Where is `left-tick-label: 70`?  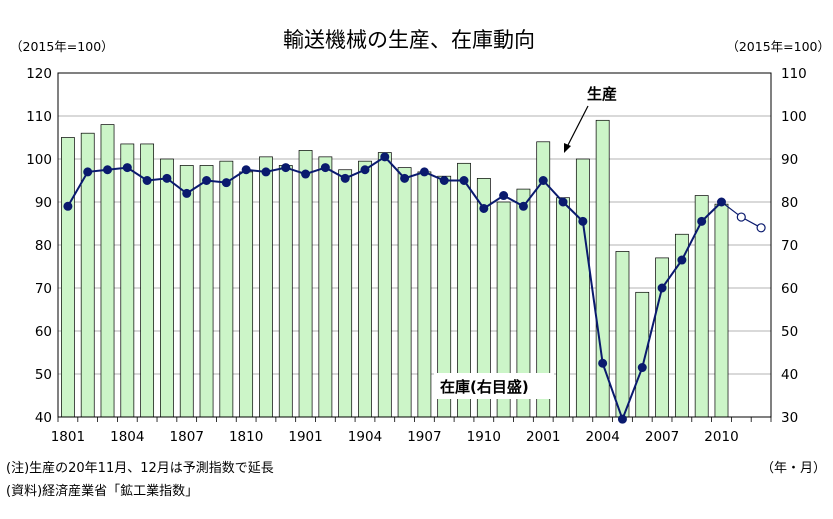 left-tick-label: 70 is located at coordinates (43, 289).